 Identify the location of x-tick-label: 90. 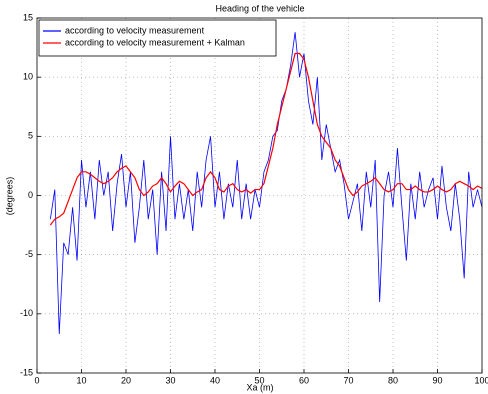
(437, 380).